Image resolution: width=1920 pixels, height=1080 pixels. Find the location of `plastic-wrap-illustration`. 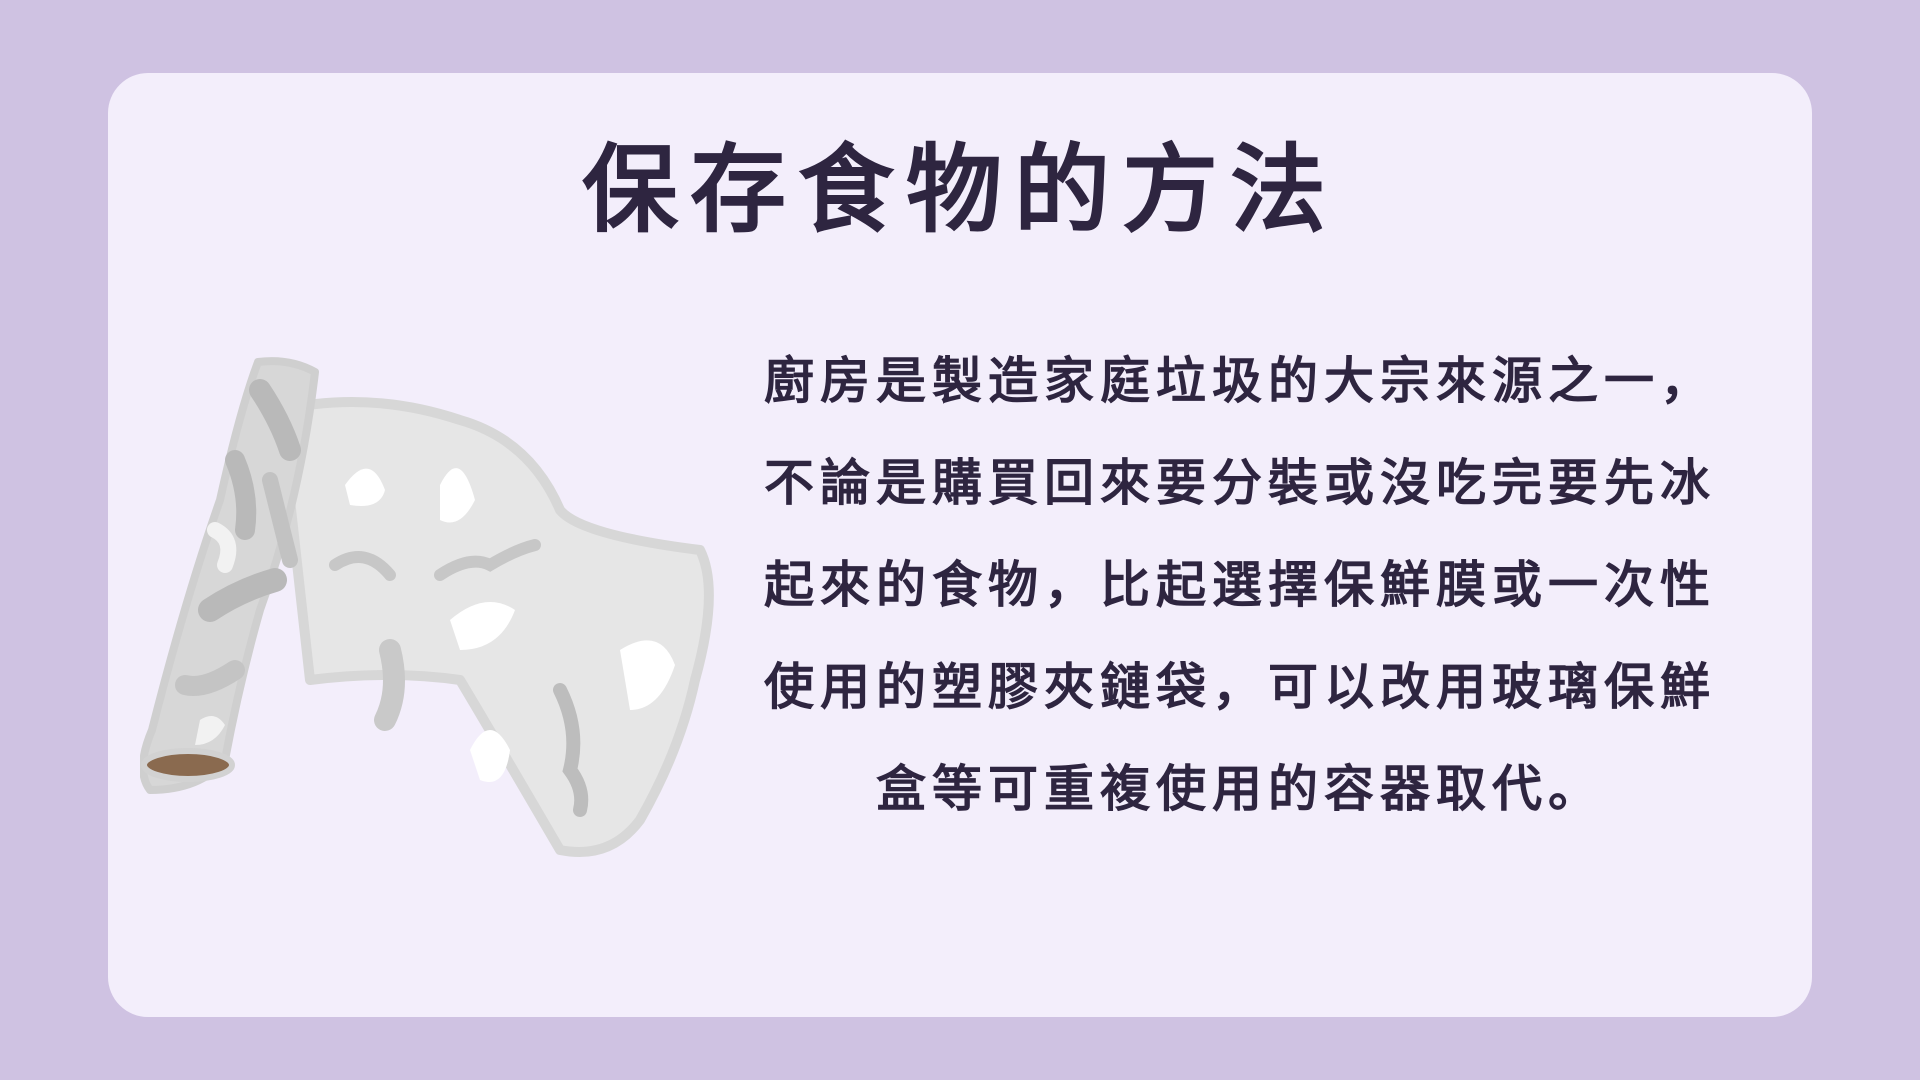

plastic-wrap-illustration is located at coordinates (427, 607).